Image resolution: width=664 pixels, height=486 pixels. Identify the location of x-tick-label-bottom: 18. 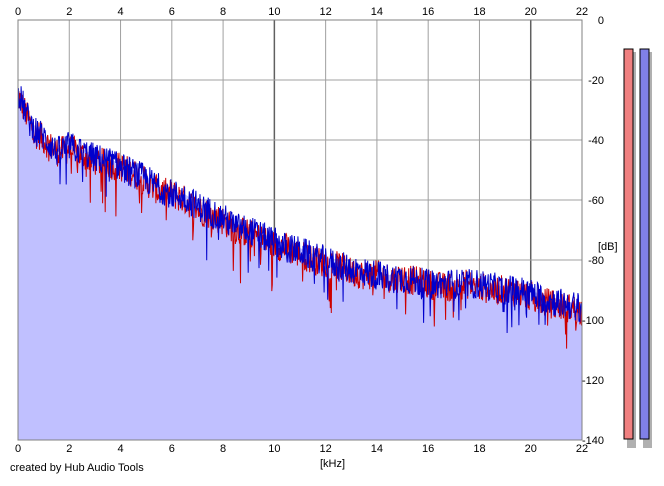
(479, 449).